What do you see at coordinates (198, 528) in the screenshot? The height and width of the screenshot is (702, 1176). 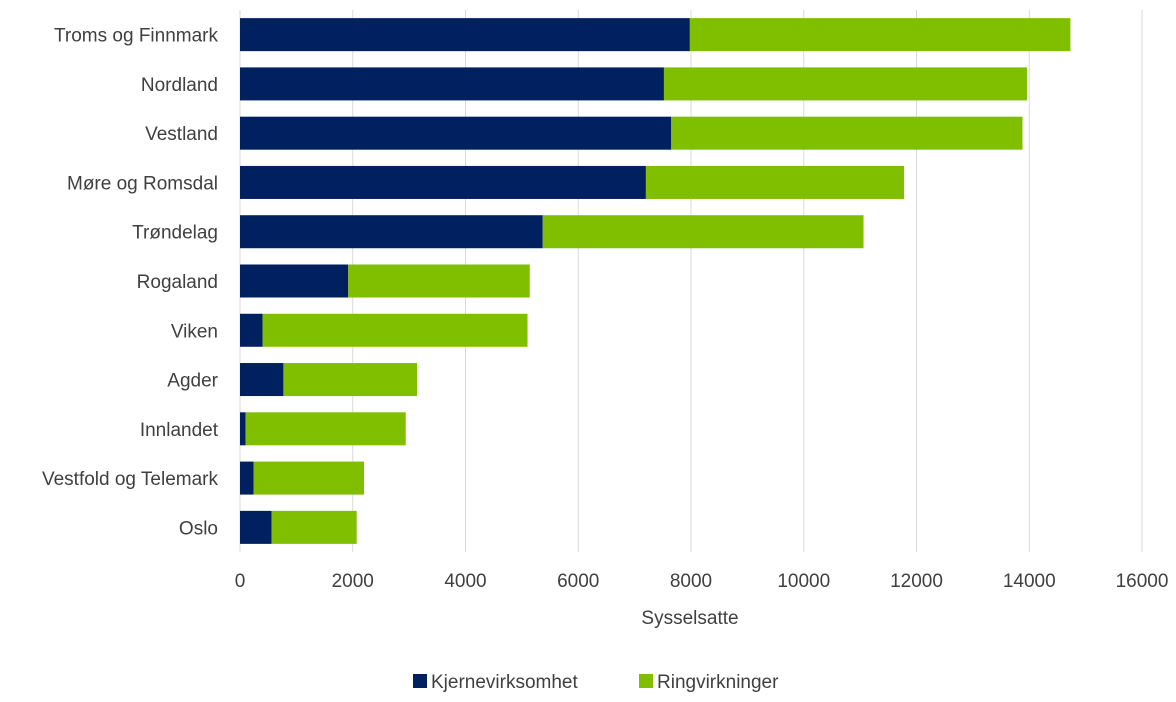 I see `category-label: Oslo` at bounding box center [198, 528].